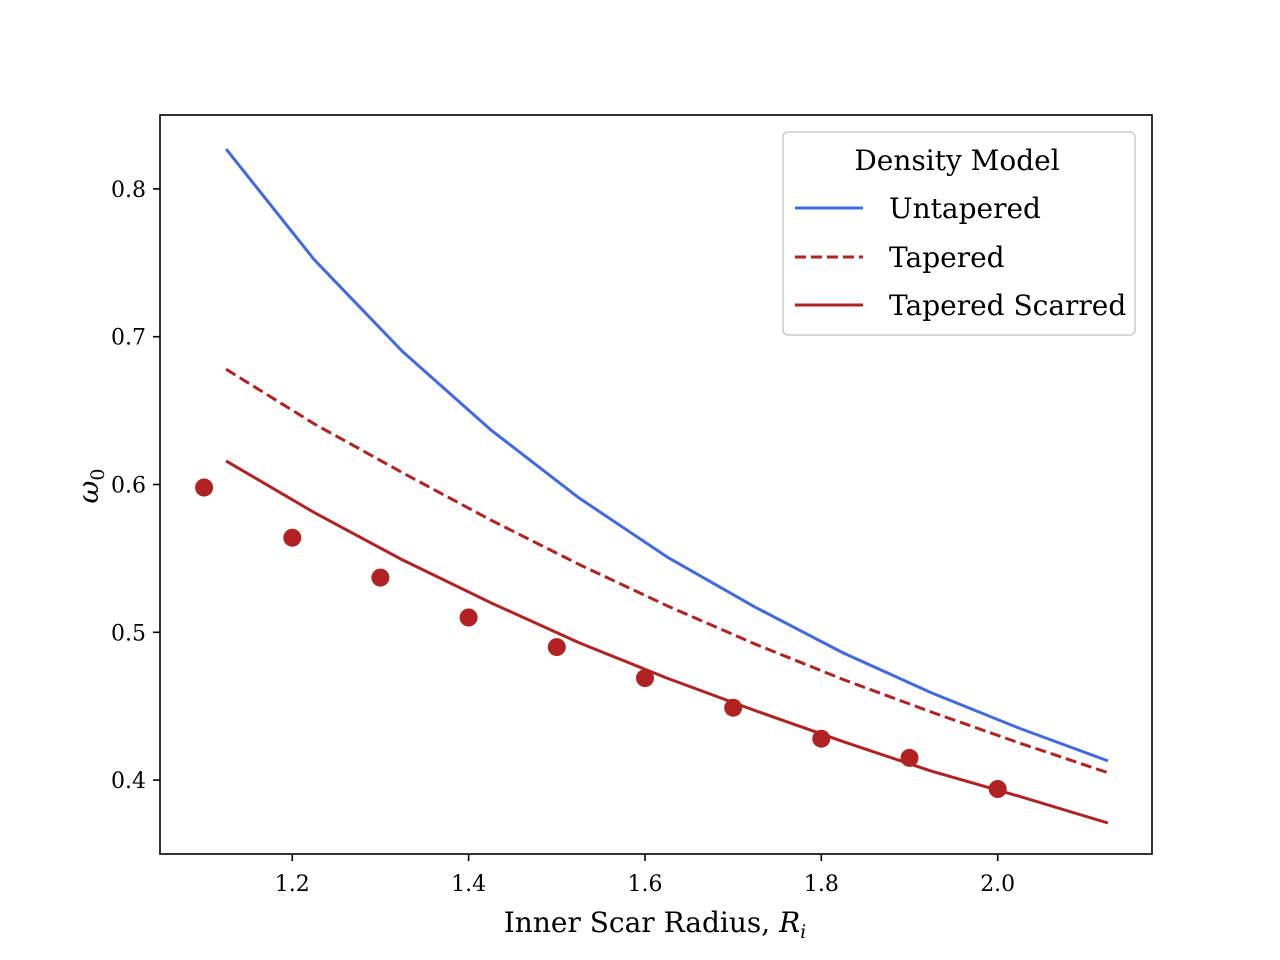  Describe the element at coordinates (641, 922) in the screenshot. I see `x-axis-title-text: Inner Scar Radius,` at that location.